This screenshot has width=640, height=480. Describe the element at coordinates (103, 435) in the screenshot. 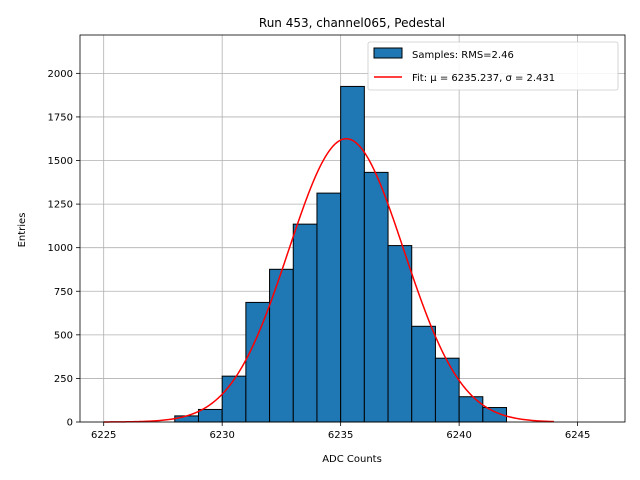

I see `x-tick-label: 6225` at that location.